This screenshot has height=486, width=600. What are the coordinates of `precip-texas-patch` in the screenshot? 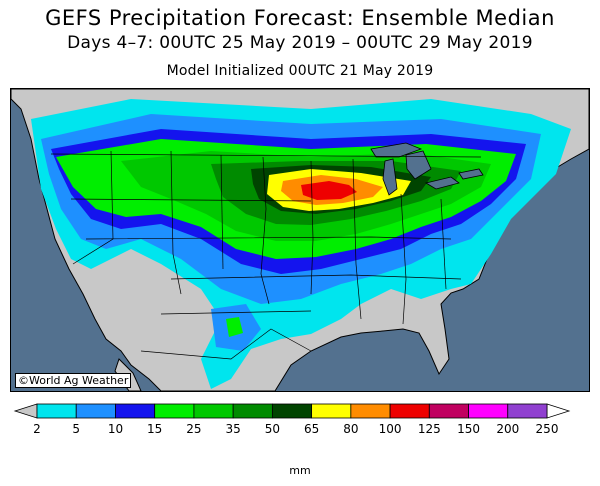 It's located at (234, 327).